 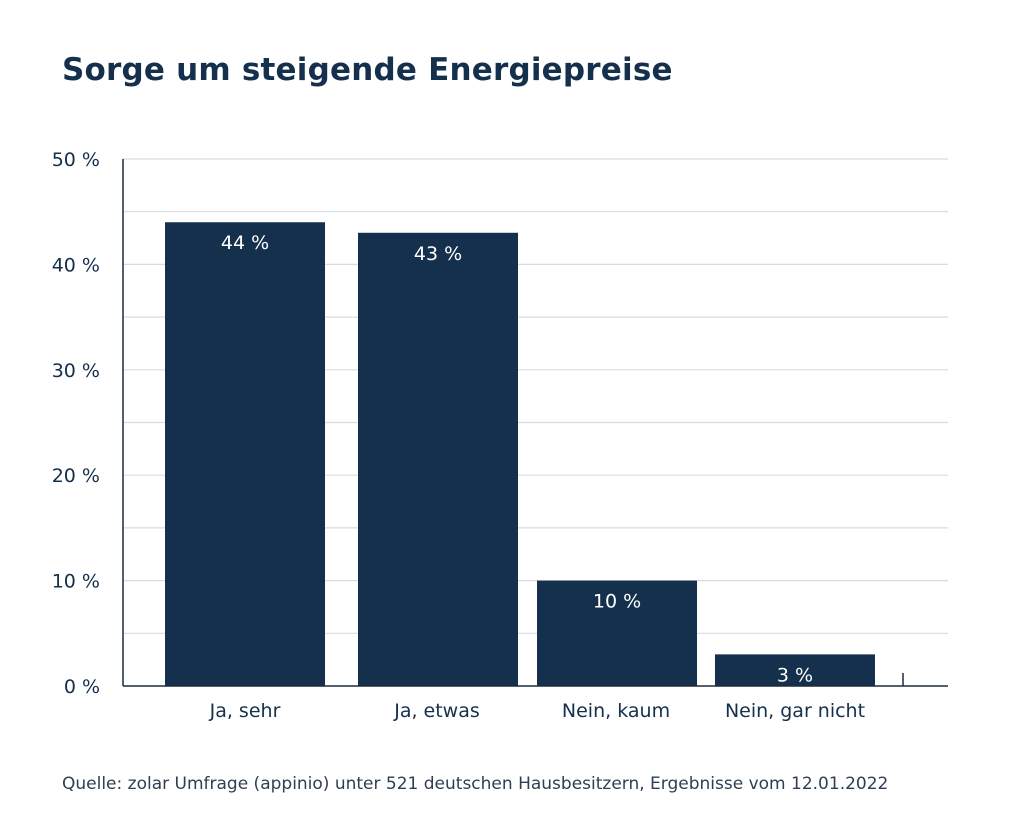 What do you see at coordinates (616, 711) in the screenshot?
I see `x-tick-label: Nein, kaum` at bounding box center [616, 711].